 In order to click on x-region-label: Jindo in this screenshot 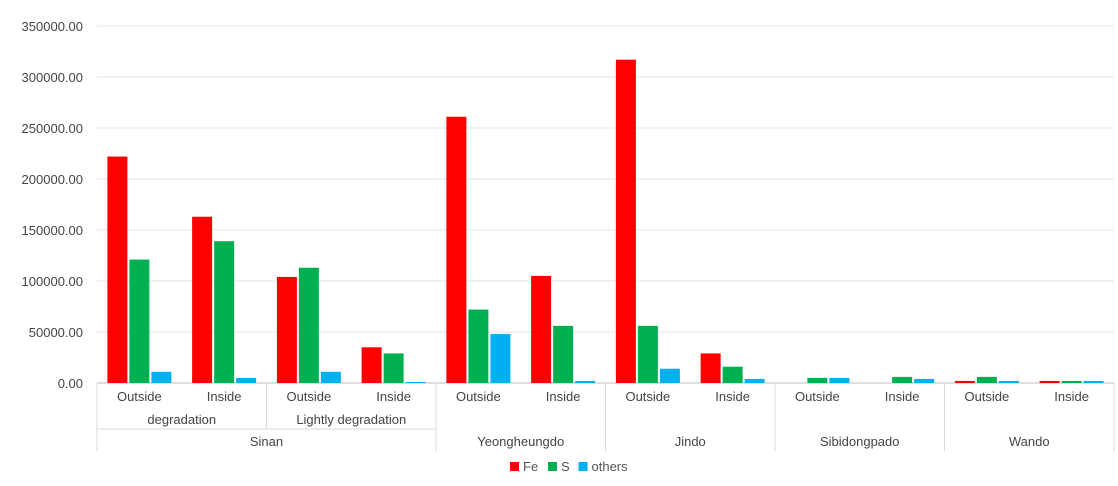, I will do `click(690, 441)`.